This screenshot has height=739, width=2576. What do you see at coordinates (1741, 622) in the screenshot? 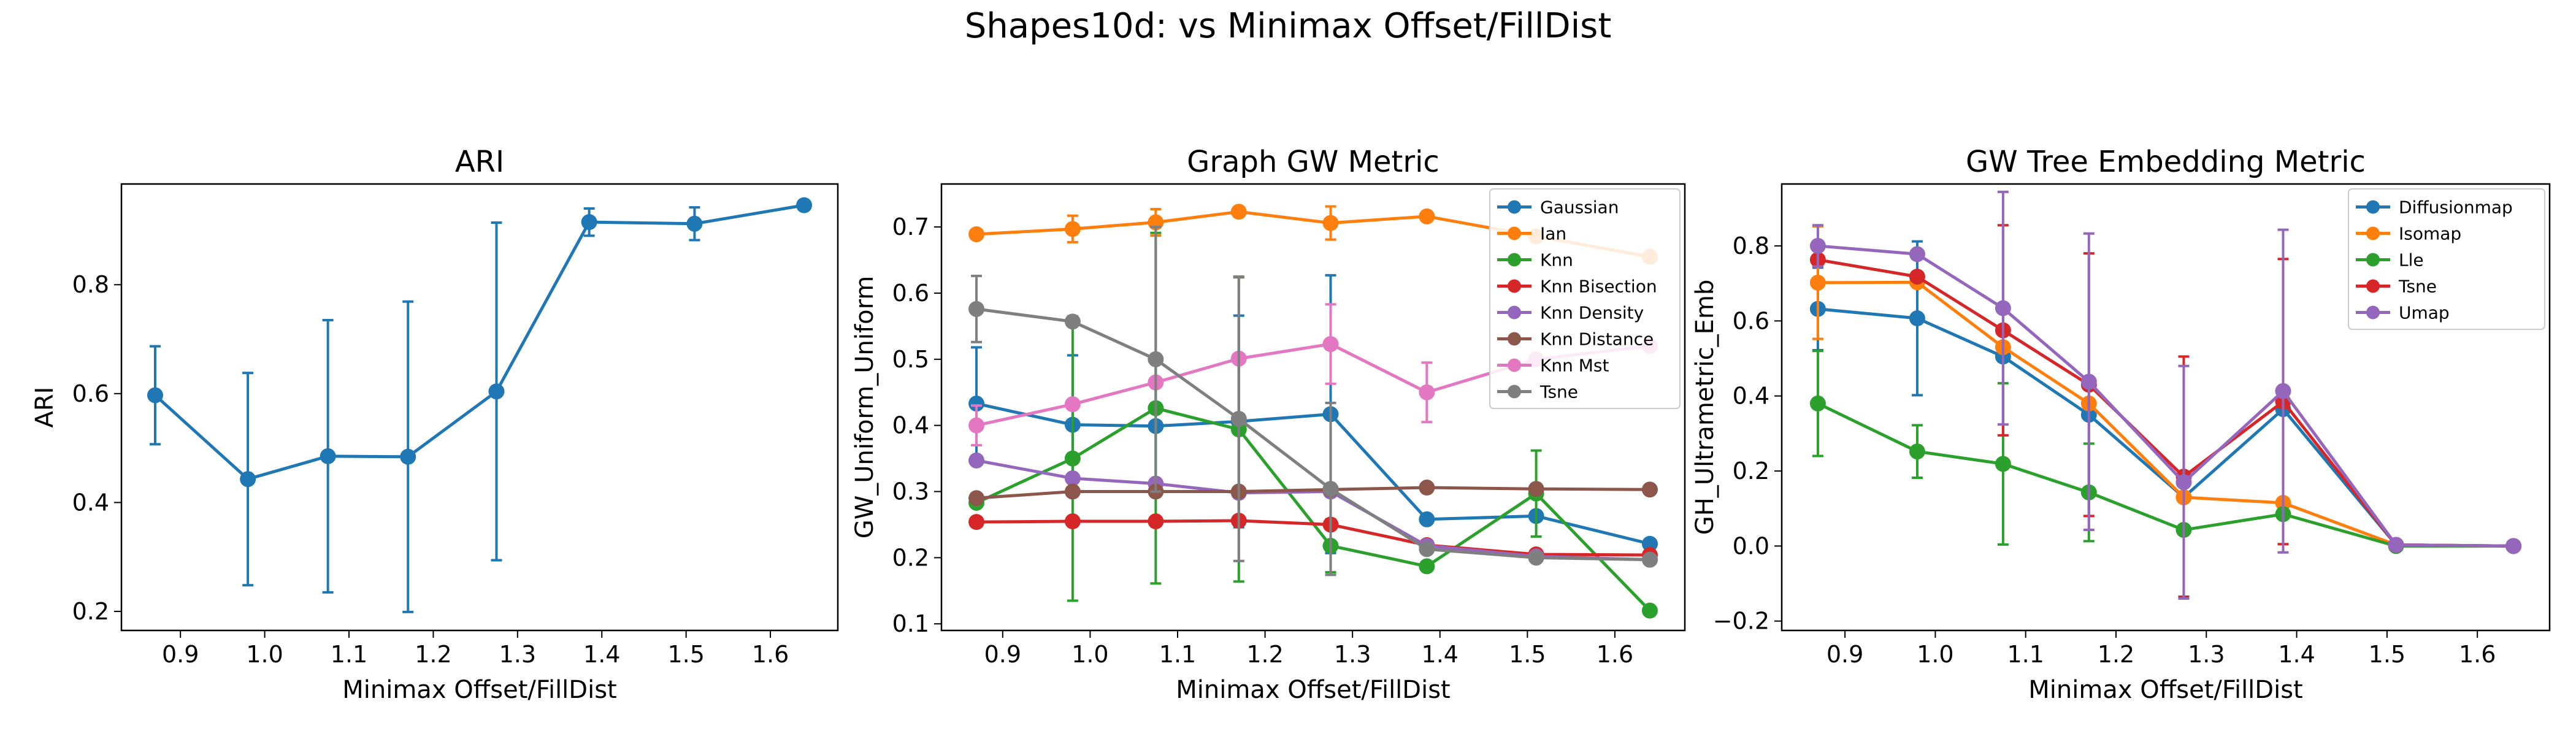
I see `y-tick-label: −0.2` at bounding box center [1741, 622].